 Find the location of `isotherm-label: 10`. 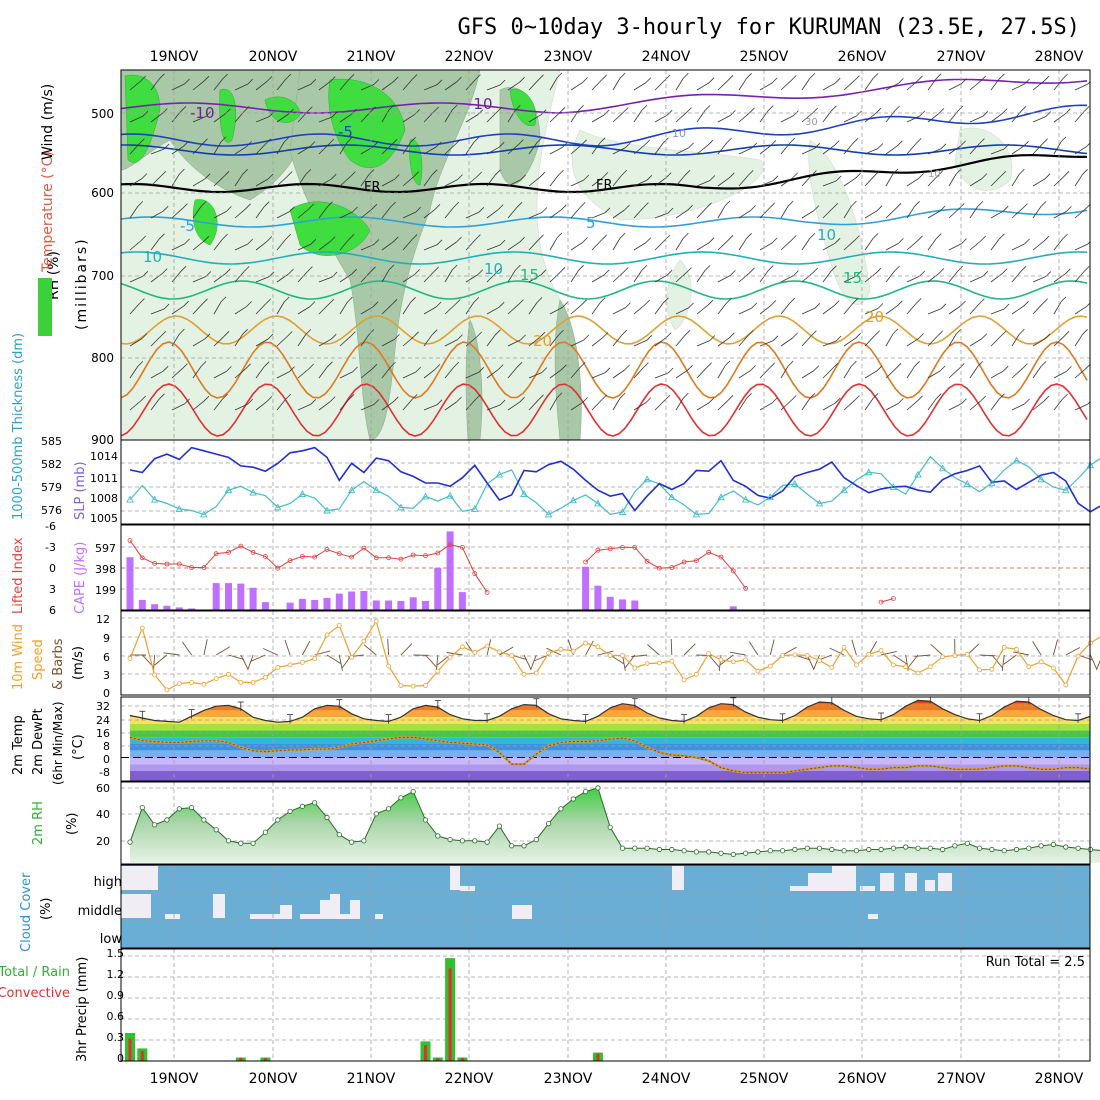

isotherm-label: 10 is located at coordinates (152, 257).